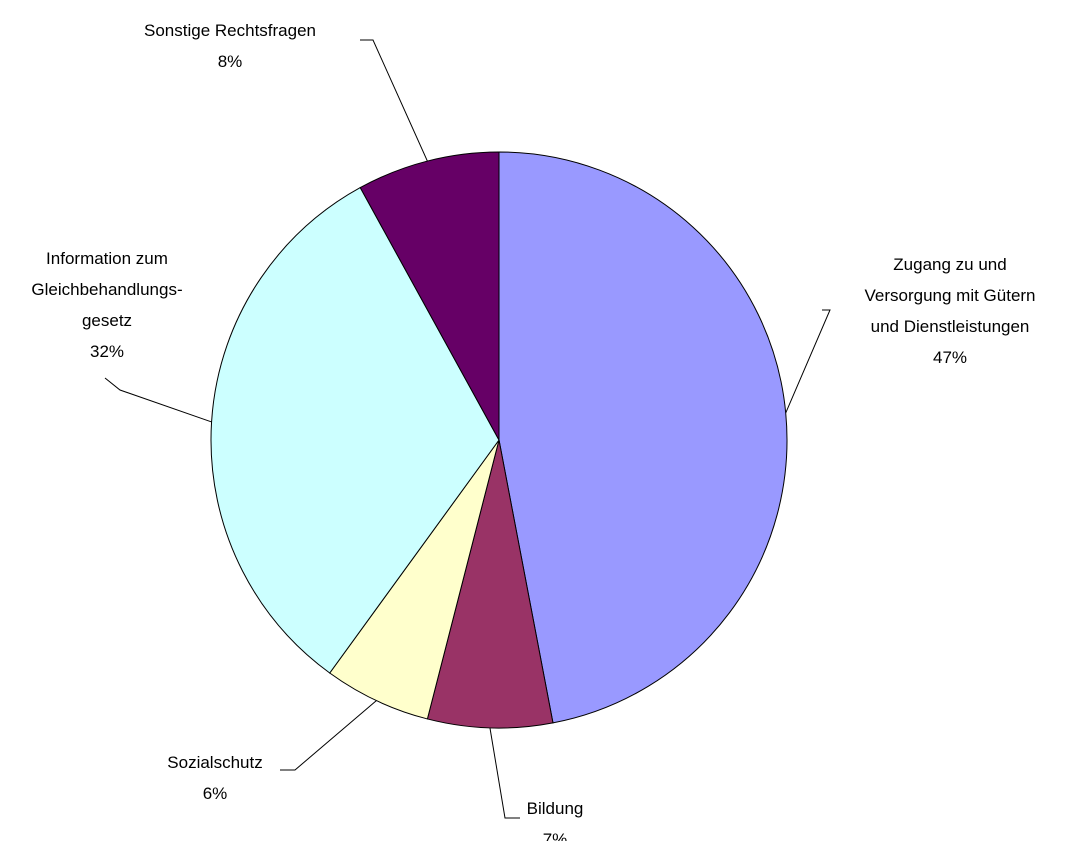 Image resolution: width=1070 pixels, height=841 pixels. Describe the element at coordinates (230, 30) in the screenshot. I see `slice-label: Sonstige Rechtsfragen` at that location.